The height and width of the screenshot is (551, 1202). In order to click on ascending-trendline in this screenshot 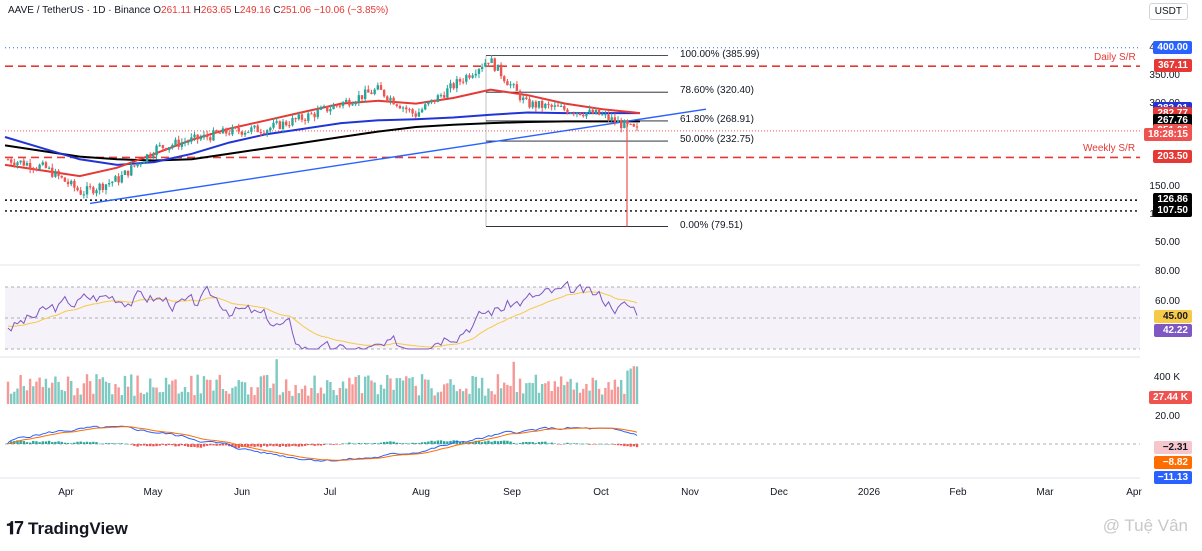, I will do `click(398, 156)`.